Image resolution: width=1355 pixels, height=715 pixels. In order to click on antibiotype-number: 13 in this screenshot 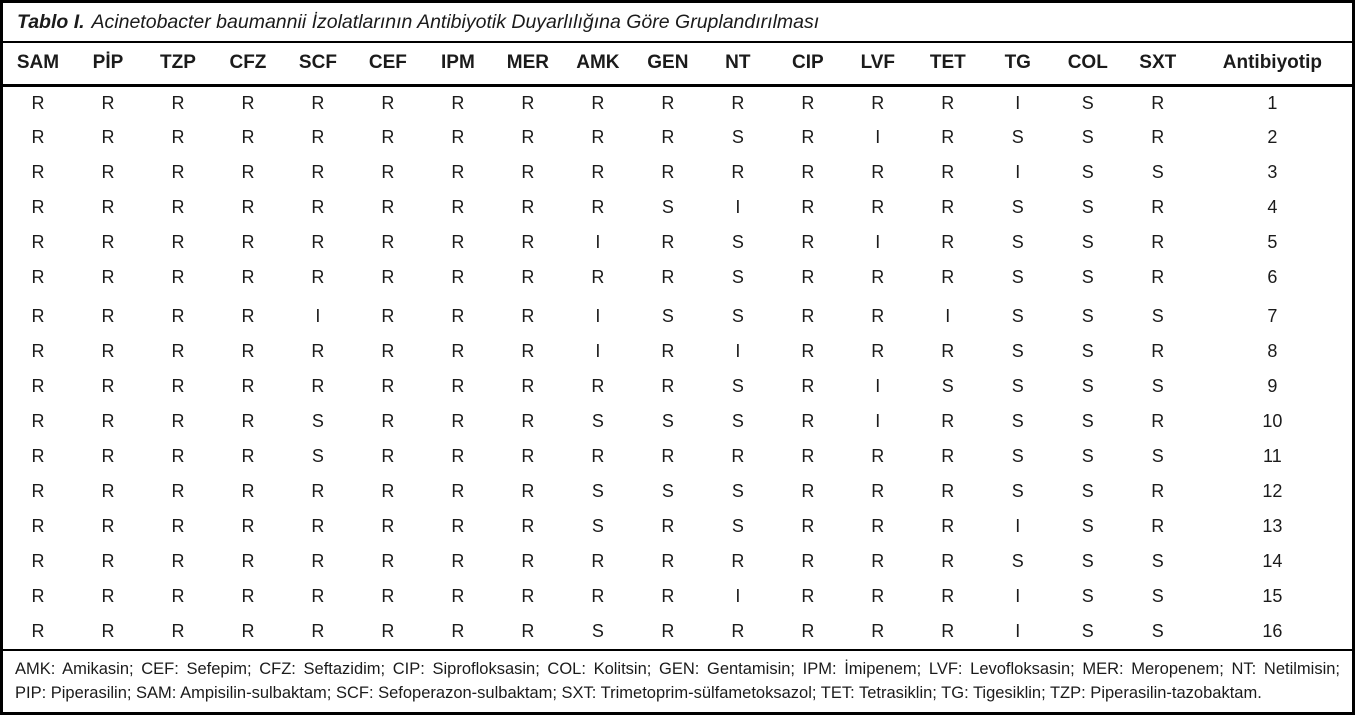, I will do `click(1272, 526)`.